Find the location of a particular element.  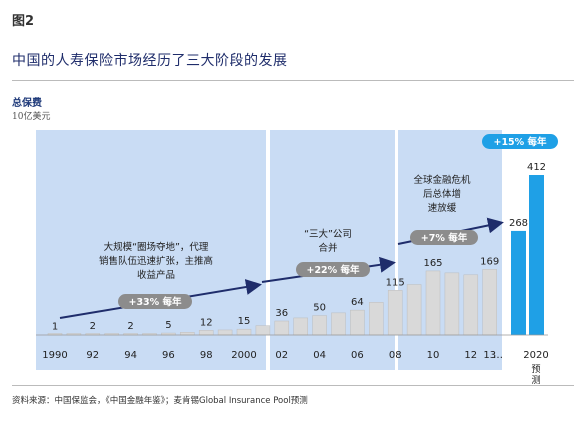

y-axis-unit: 10亿美元 is located at coordinates (31, 117).